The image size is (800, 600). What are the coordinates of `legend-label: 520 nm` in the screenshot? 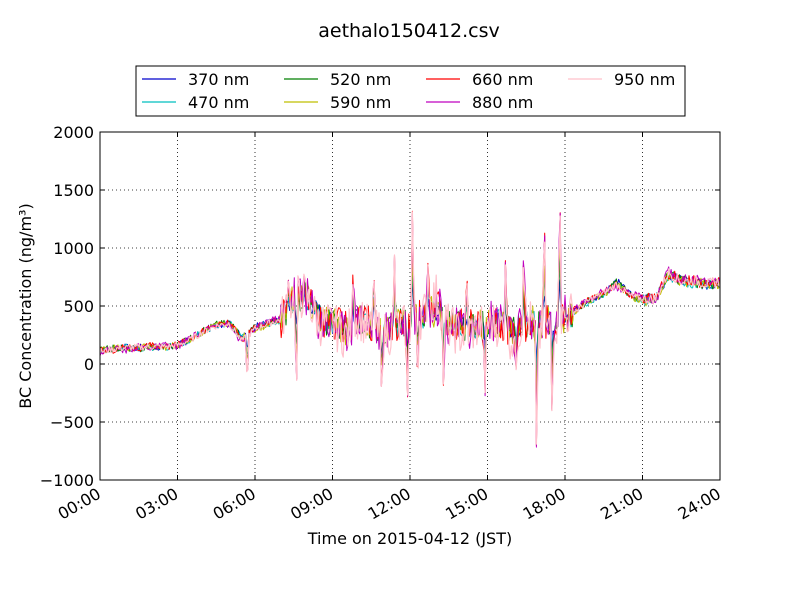 It's located at (360, 79).